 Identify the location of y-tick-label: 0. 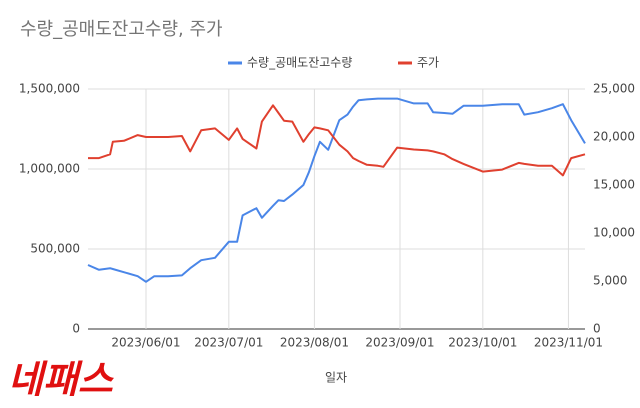
(76, 329).